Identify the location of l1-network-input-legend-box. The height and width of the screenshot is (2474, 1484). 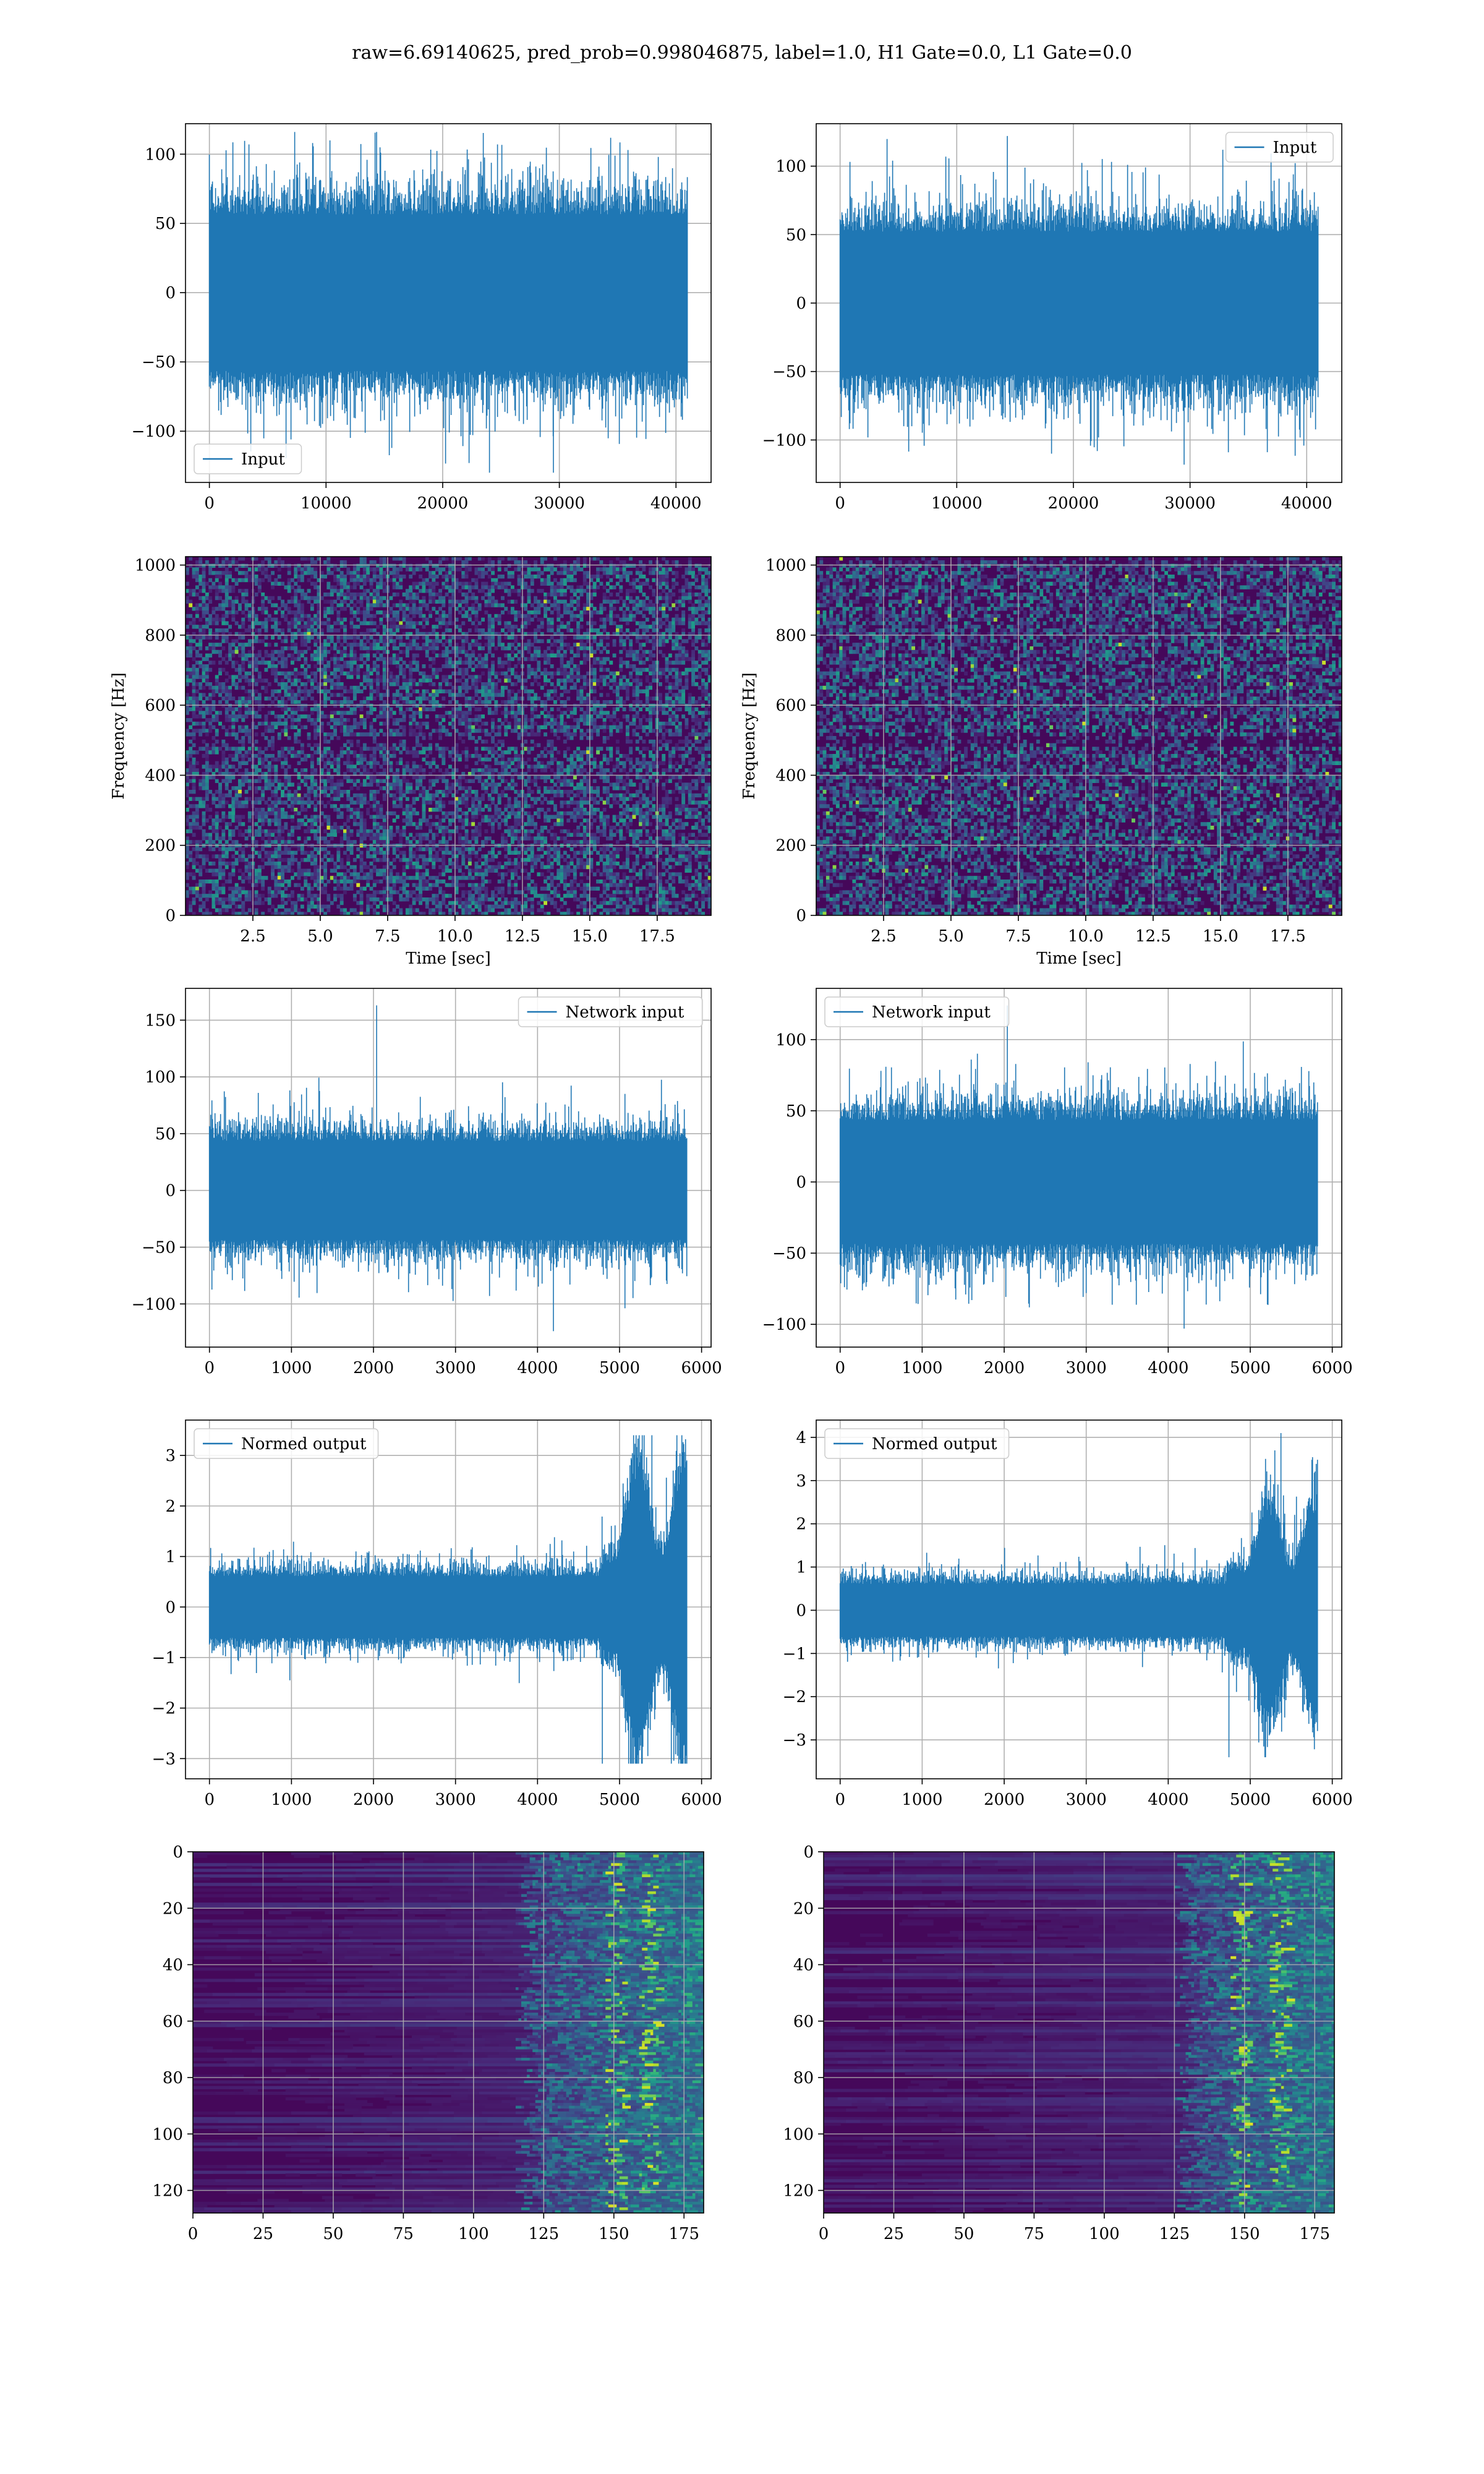
(917, 1011).